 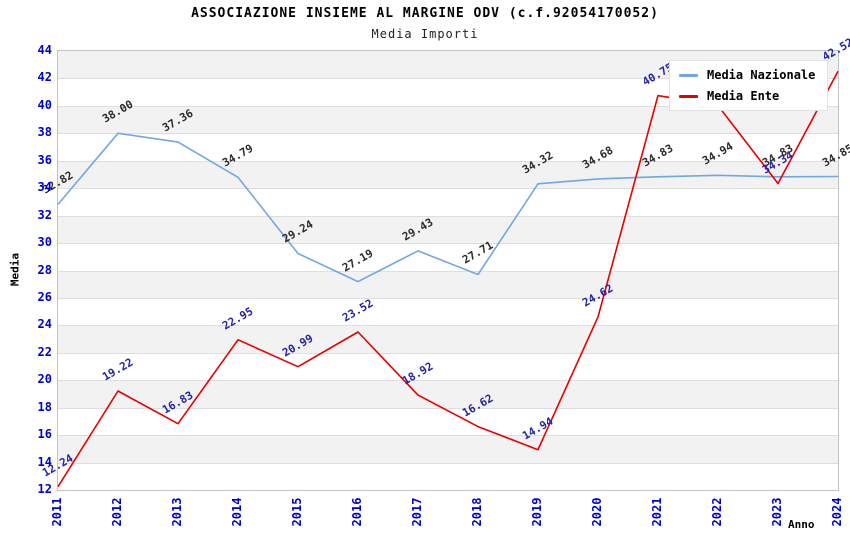 What do you see at coordinates (44, 461) in the screenshot?
I see `y-tick-label: 14` at bounding box center [44, 461].